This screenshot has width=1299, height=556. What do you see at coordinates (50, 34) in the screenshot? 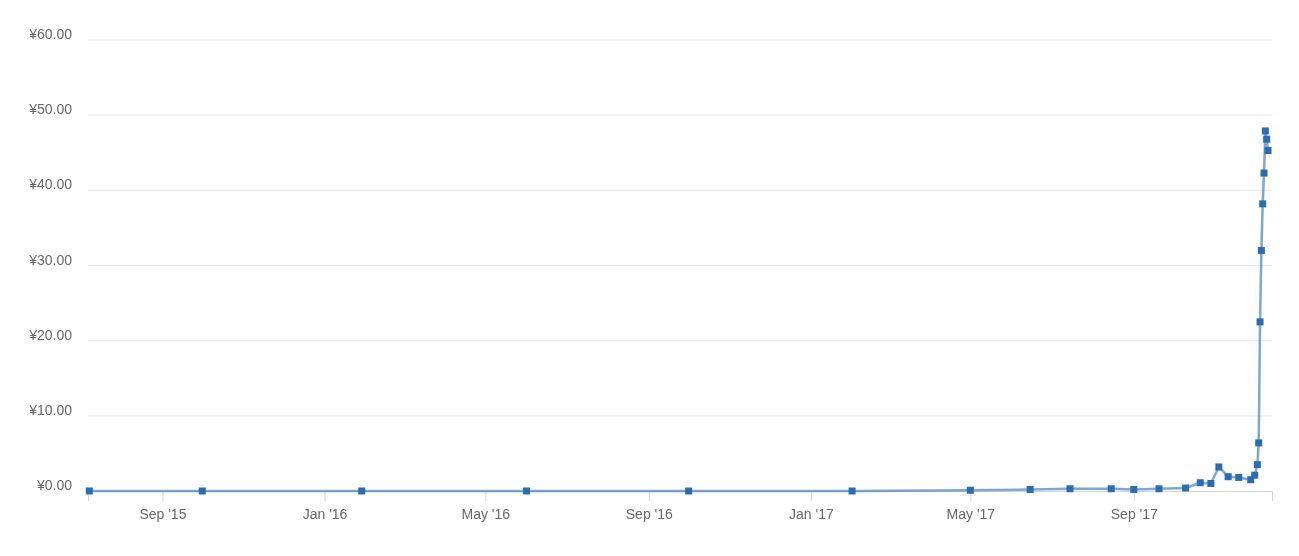
I see `y-tick-label: ¥60.00` at bounding box center [50, 34].